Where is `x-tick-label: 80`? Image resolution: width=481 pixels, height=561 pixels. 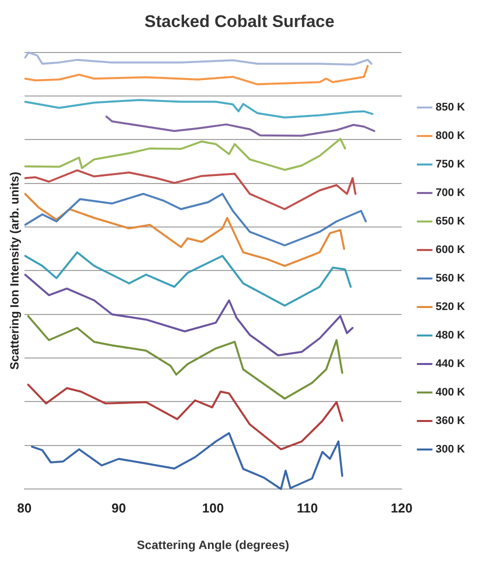 x-tick-label: 80 is located at coordinates (24, 508).